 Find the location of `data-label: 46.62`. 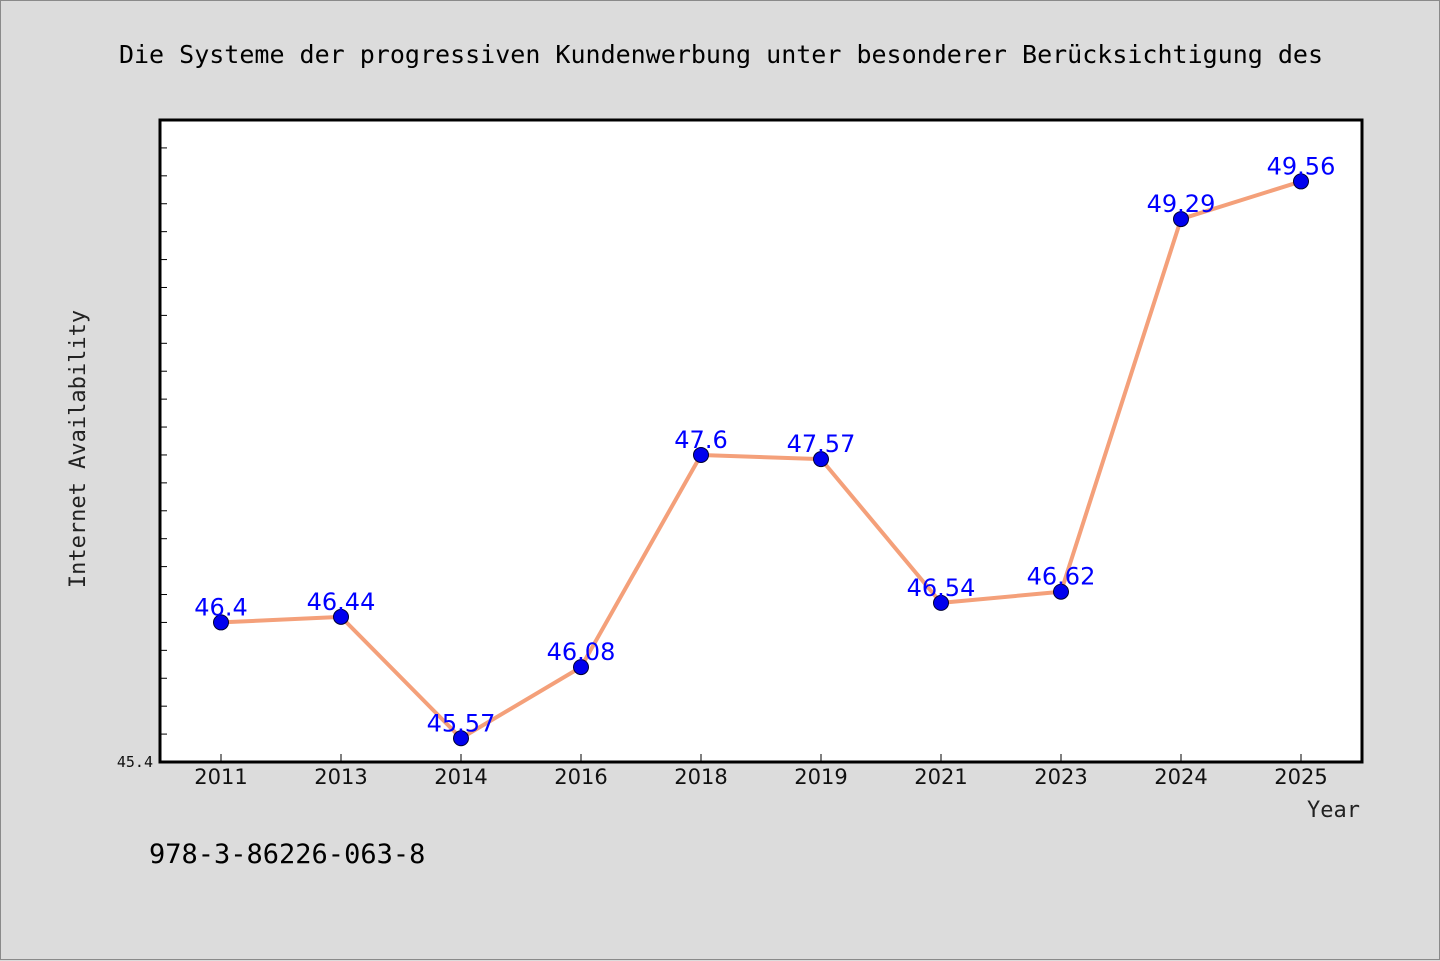

data-label: 46.62 is located at coordinates (1061, 577).